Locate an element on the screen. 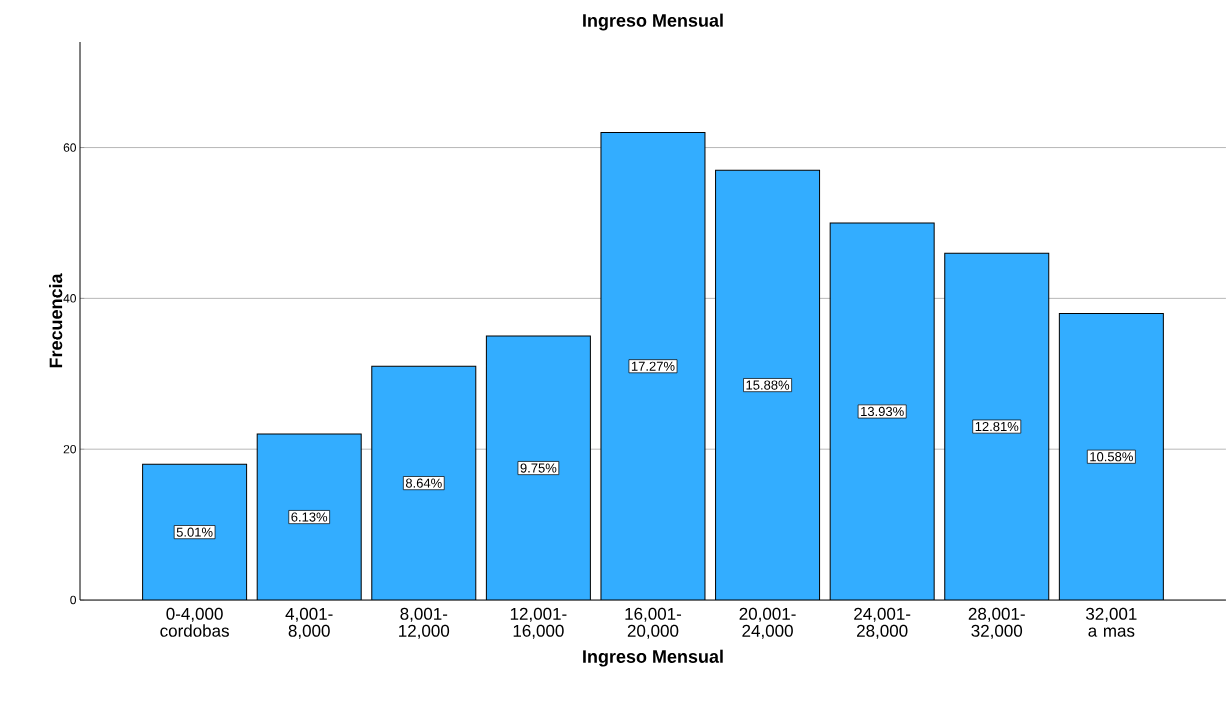 This screenshot has height=708, width=1226. x-axis-title: Ingreso Mensual is located at coordinates (653, 658).